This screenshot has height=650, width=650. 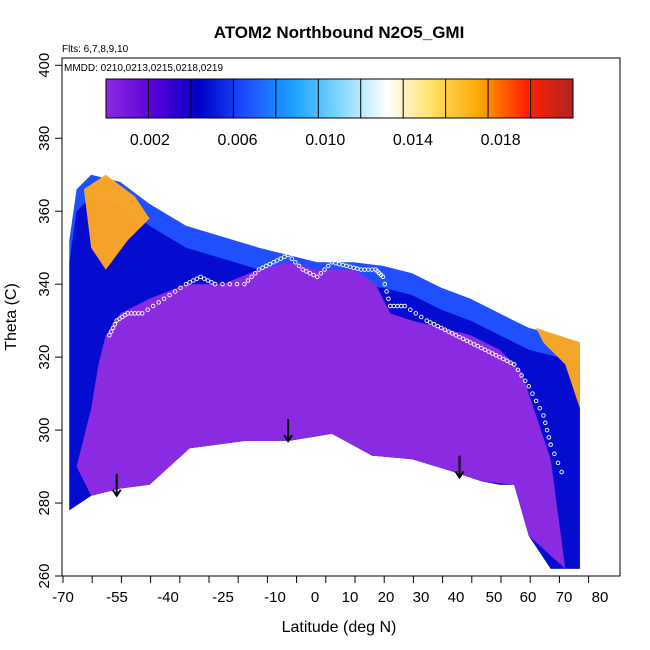 What do you see at coordinates (117, 597) in the screenshot?
I see `x-tick-label: -55` at bounding box center [117, 597].